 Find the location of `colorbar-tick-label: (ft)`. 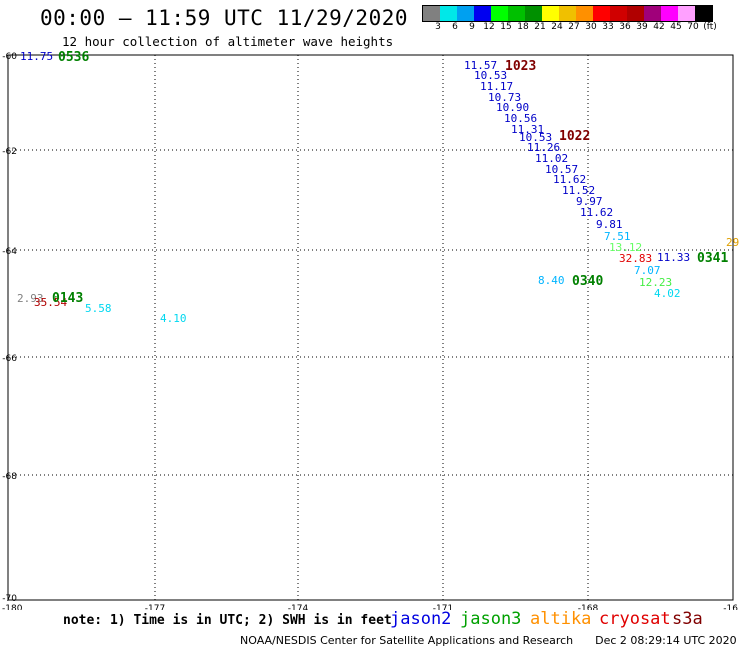

colorbar-tick-label: (ft) is located at coordinates (710, 27).